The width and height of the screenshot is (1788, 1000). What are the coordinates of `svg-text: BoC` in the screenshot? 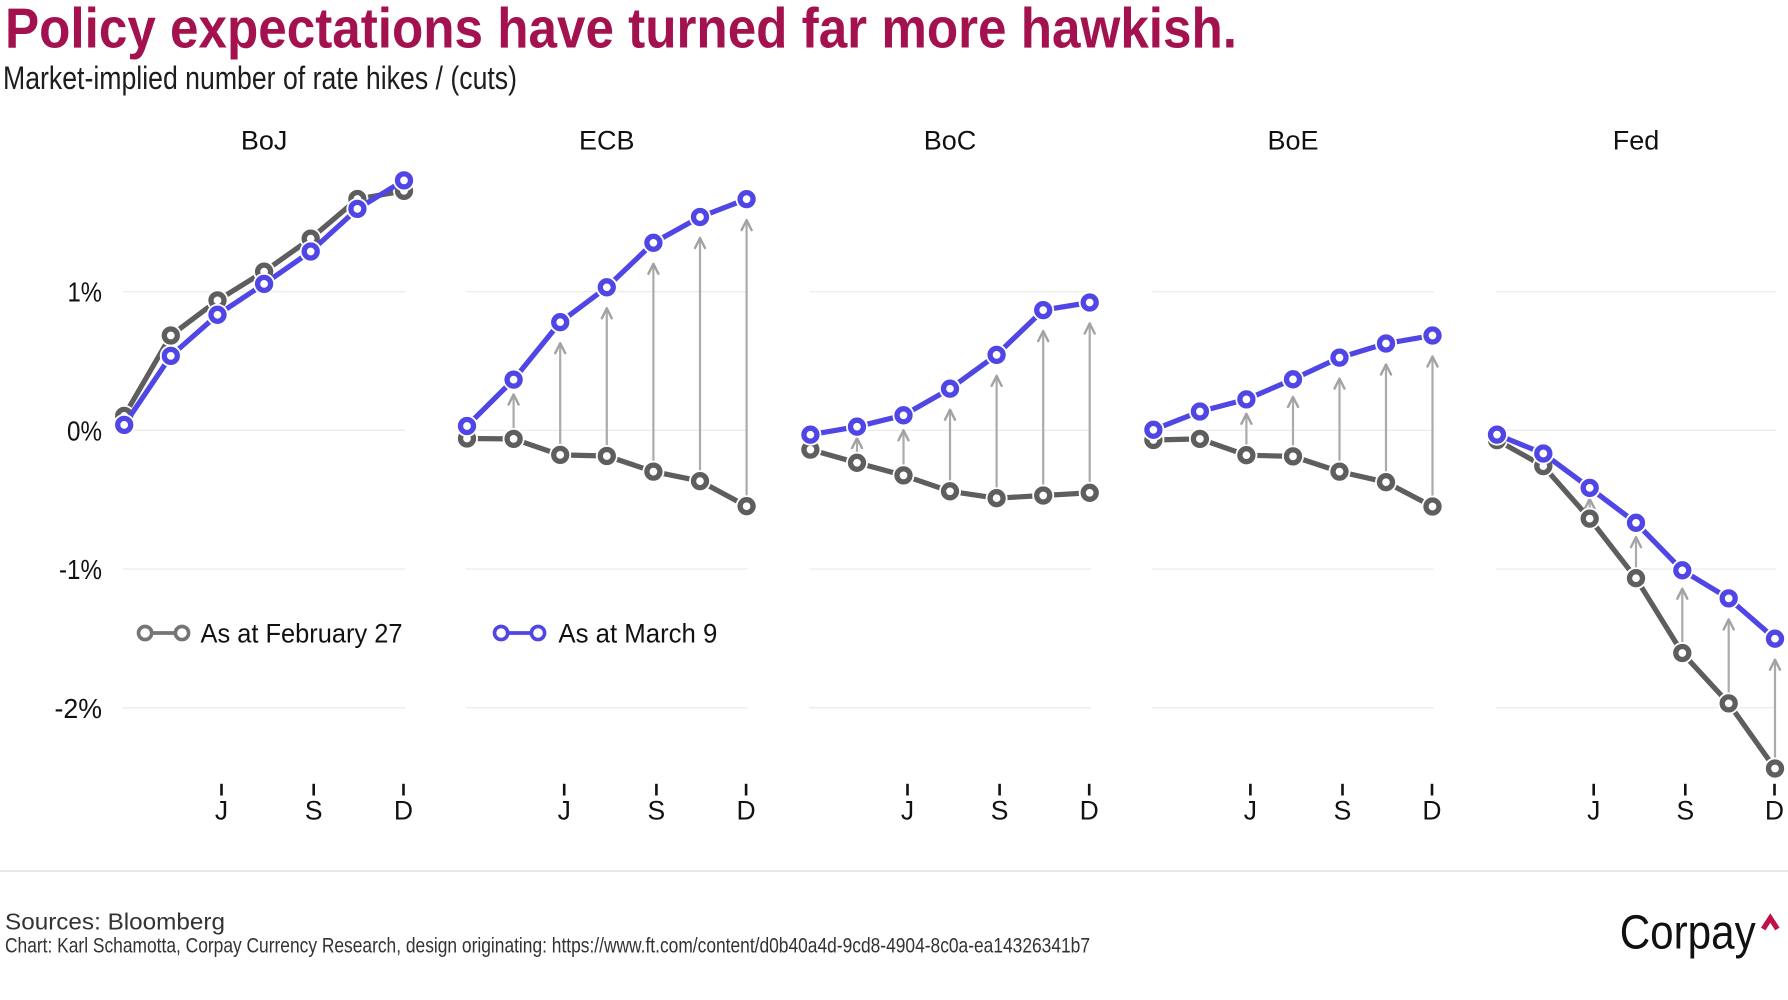 It's located at (950, 141).